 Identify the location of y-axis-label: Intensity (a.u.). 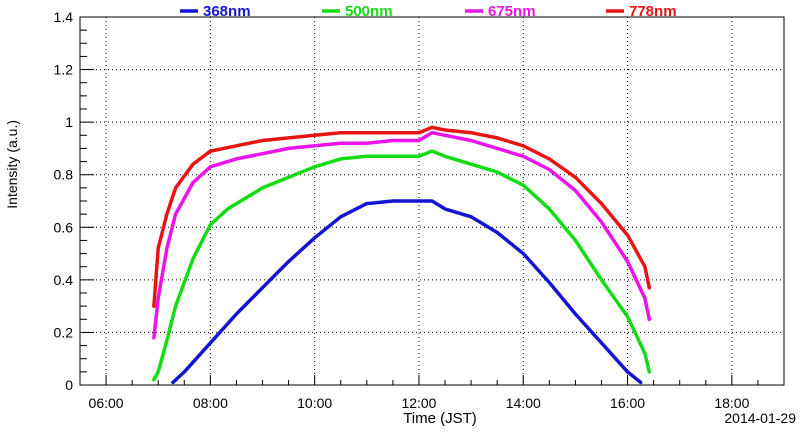
(12, 164).